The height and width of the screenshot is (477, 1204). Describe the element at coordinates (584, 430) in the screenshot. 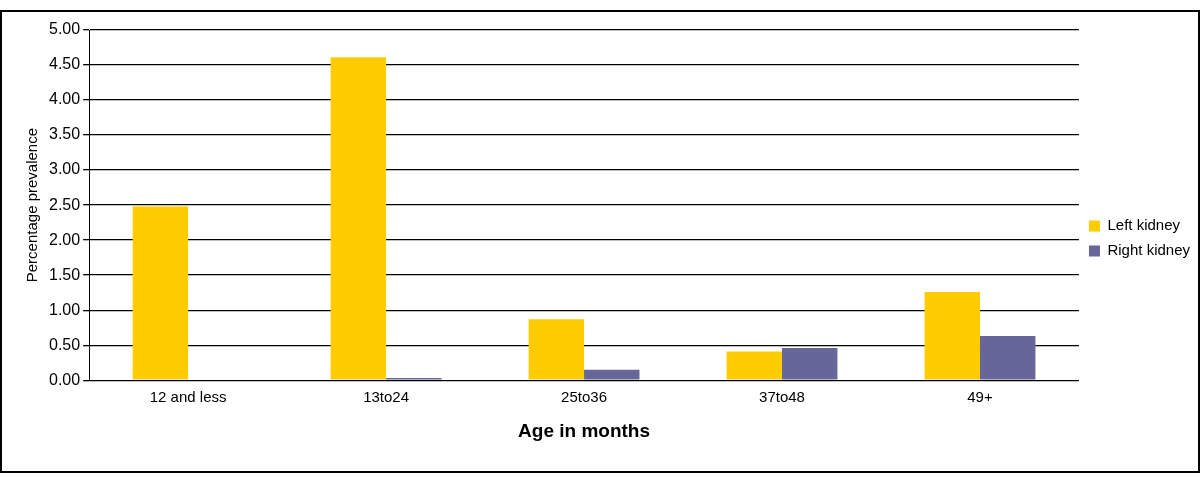

I see `x-axis-title: Age in months` at that location.